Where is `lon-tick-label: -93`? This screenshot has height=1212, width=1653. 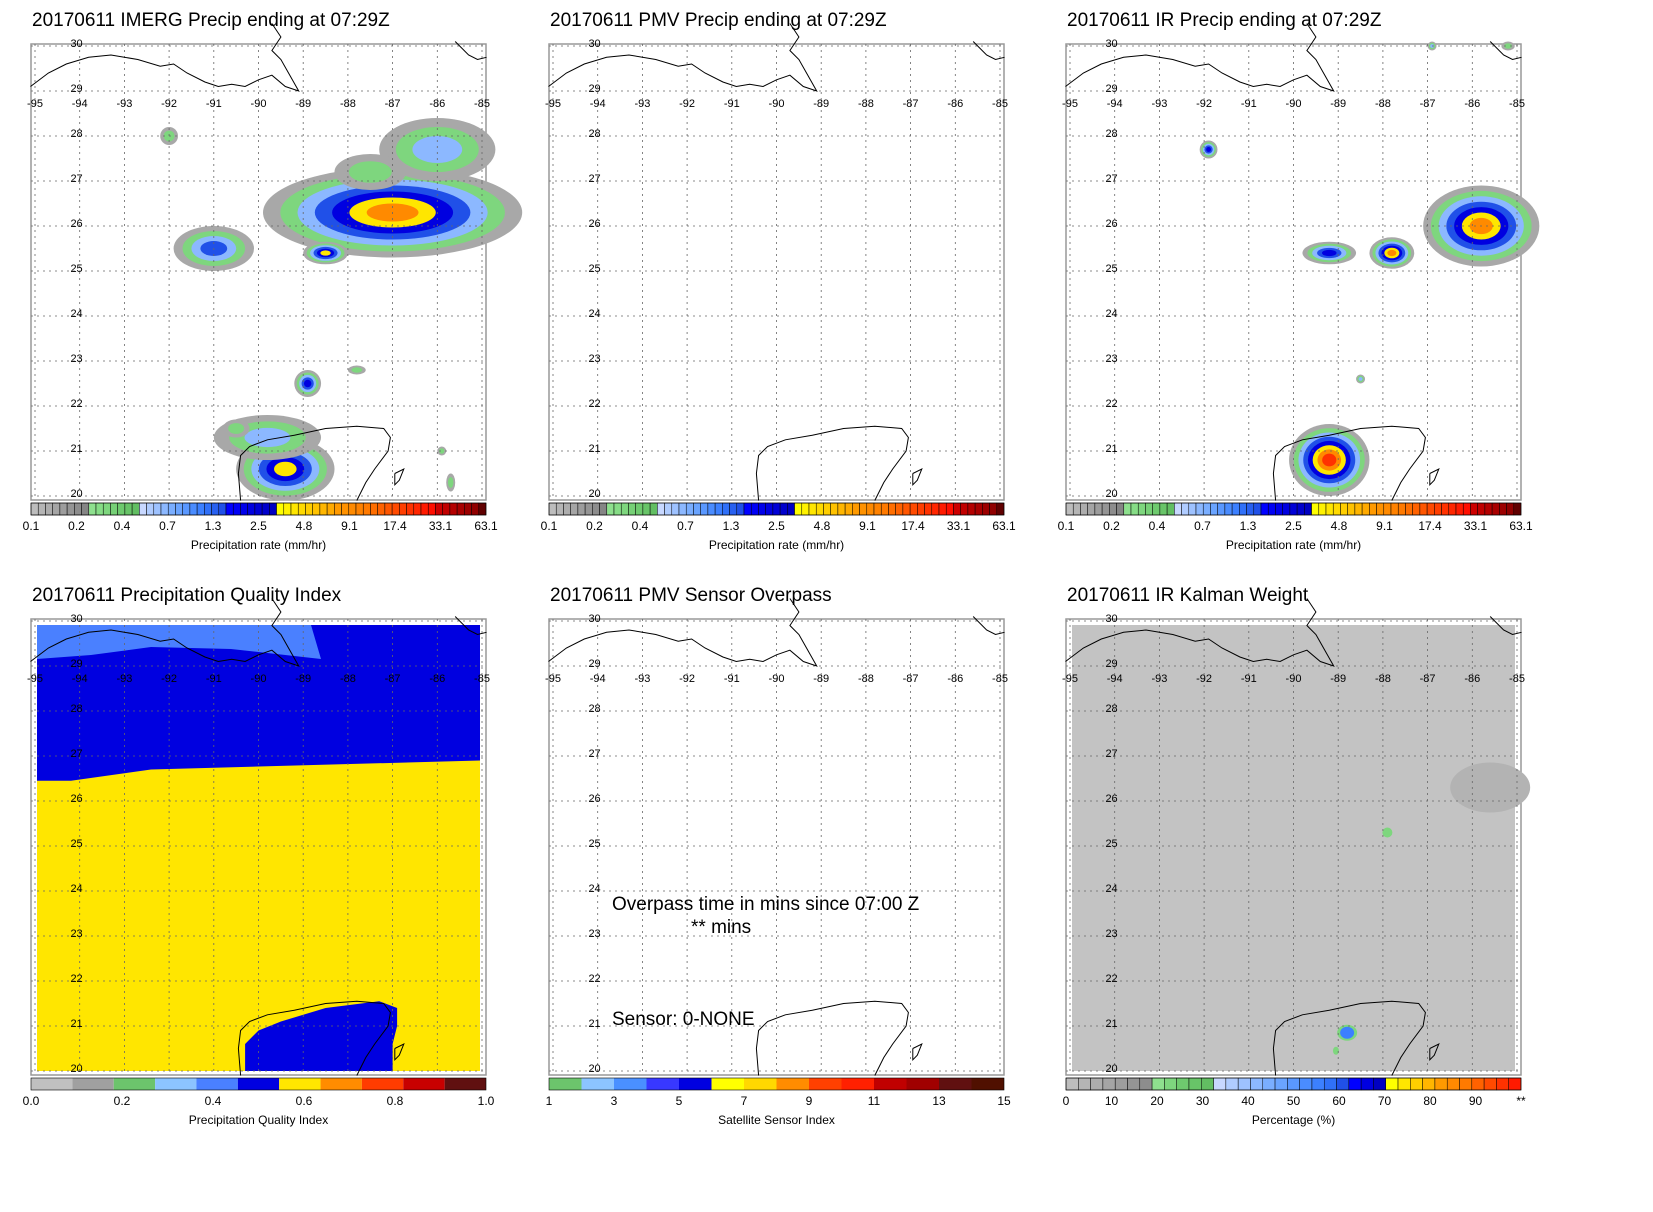 lon-tick-label: -93 is located at coordinates (1159, 104).